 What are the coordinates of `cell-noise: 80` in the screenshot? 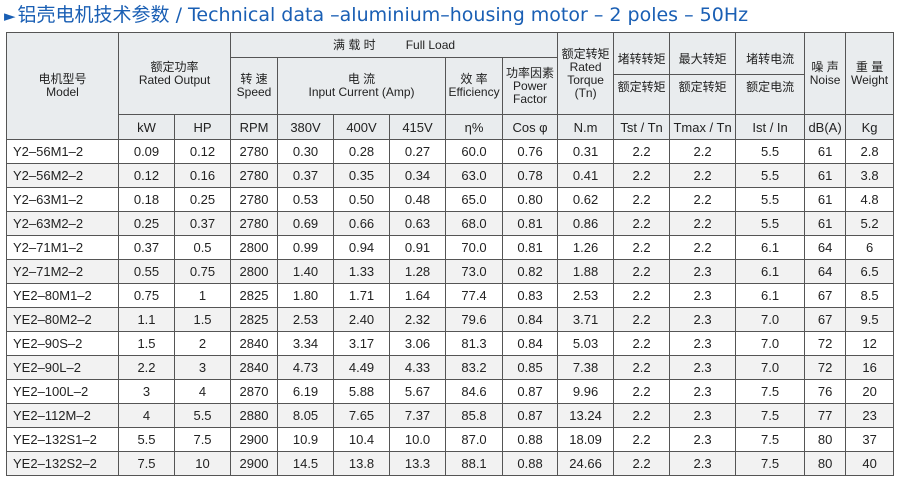 It's located at (825, 463).